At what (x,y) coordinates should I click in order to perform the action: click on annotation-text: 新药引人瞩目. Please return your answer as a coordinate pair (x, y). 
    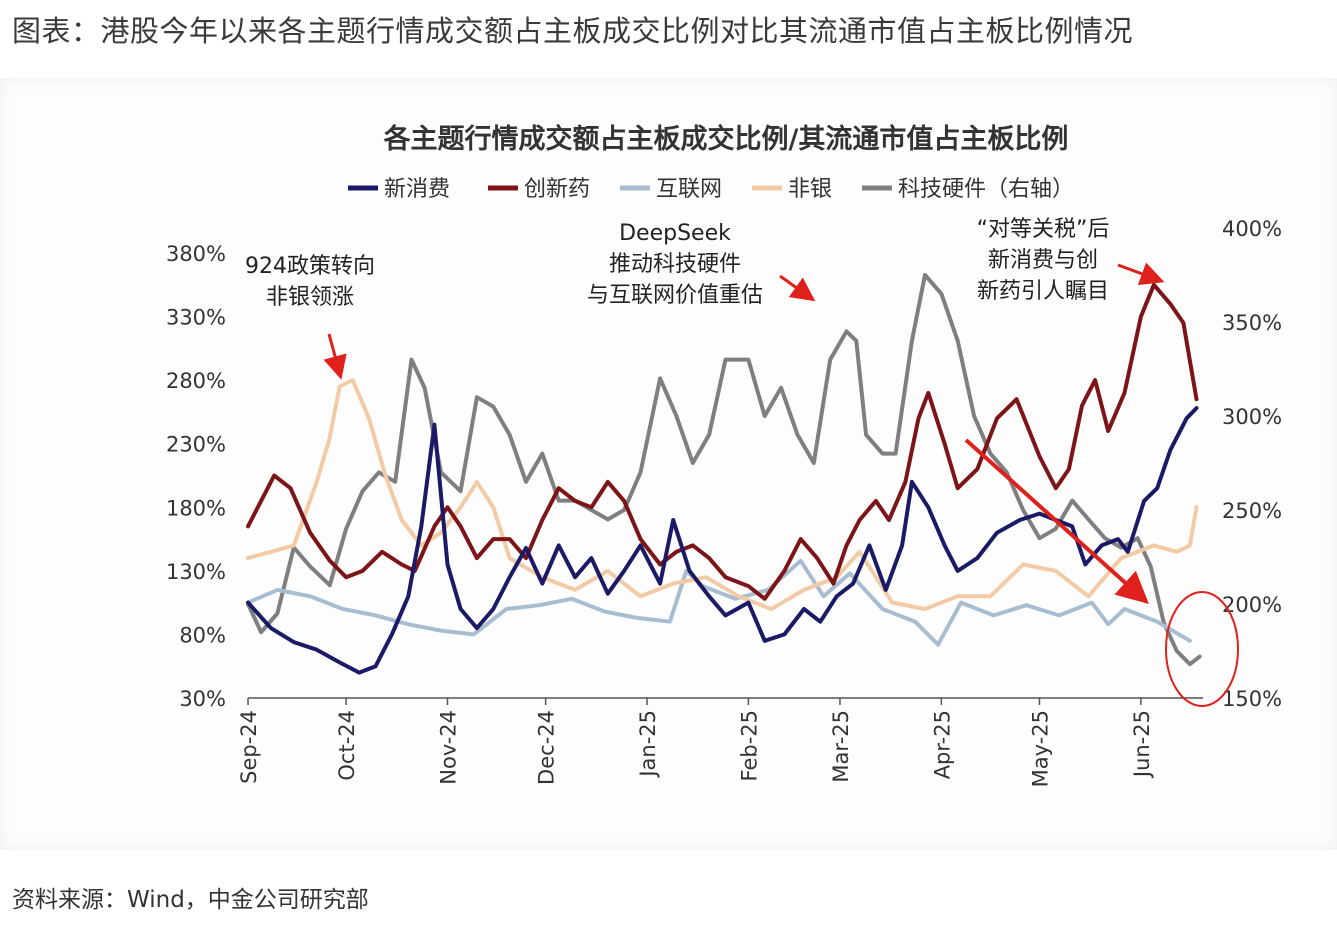
    Looking at the image, I should click on (1043, 291).